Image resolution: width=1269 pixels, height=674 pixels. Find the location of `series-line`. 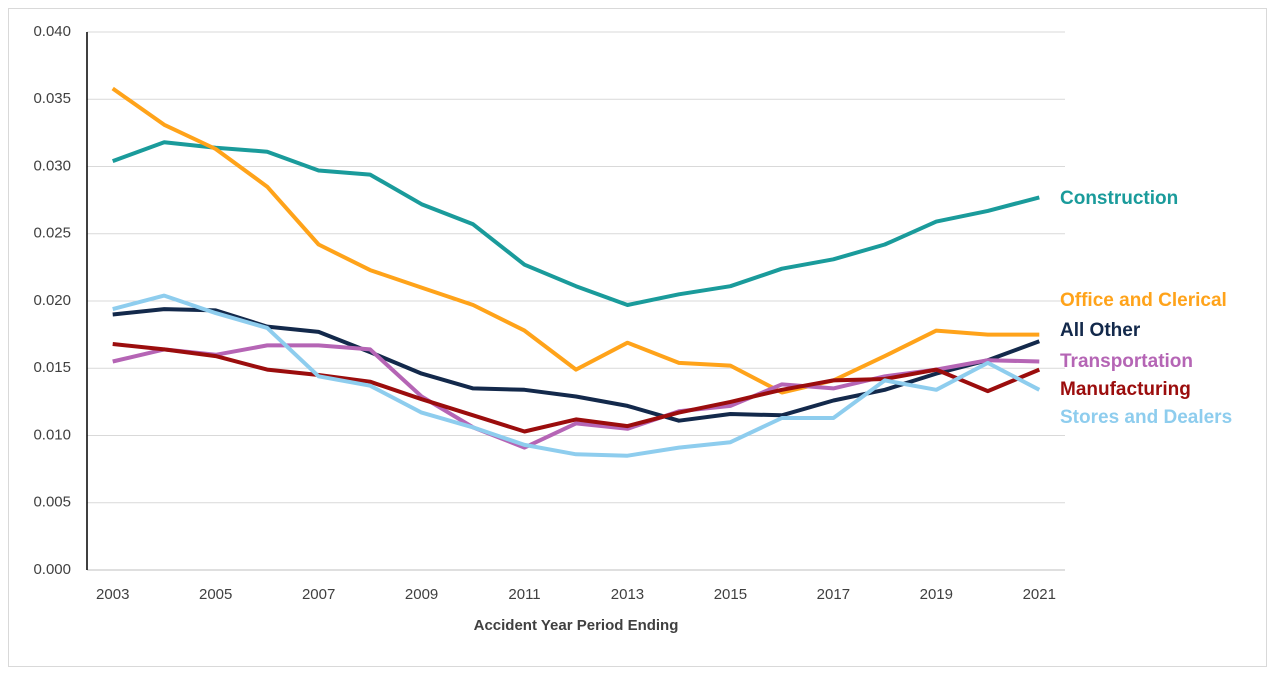

series-line is located at coordinates (576, 396).